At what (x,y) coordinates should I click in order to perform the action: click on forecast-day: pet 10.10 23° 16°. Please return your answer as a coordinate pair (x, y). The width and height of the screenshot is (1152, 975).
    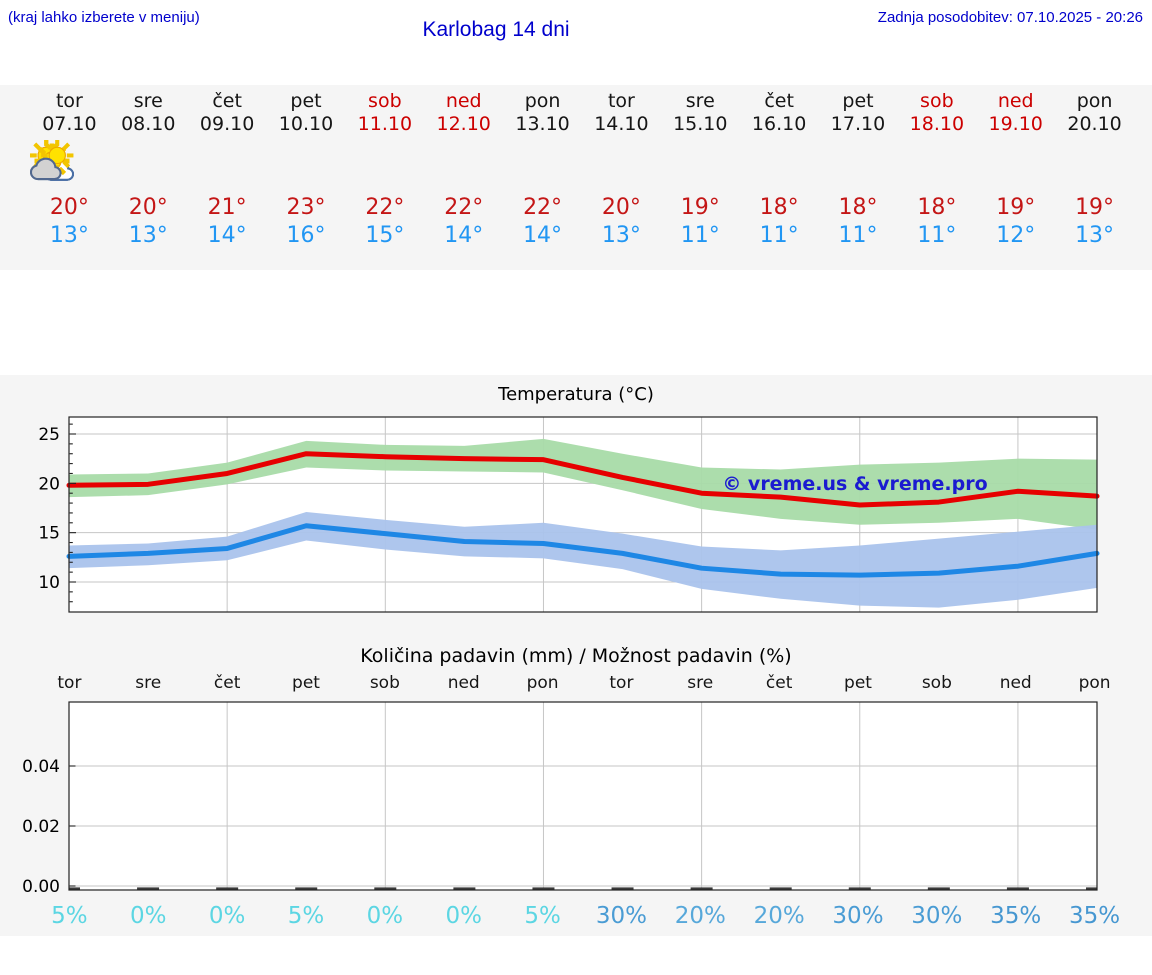
    Looking at the image, I should click on (188, 170).